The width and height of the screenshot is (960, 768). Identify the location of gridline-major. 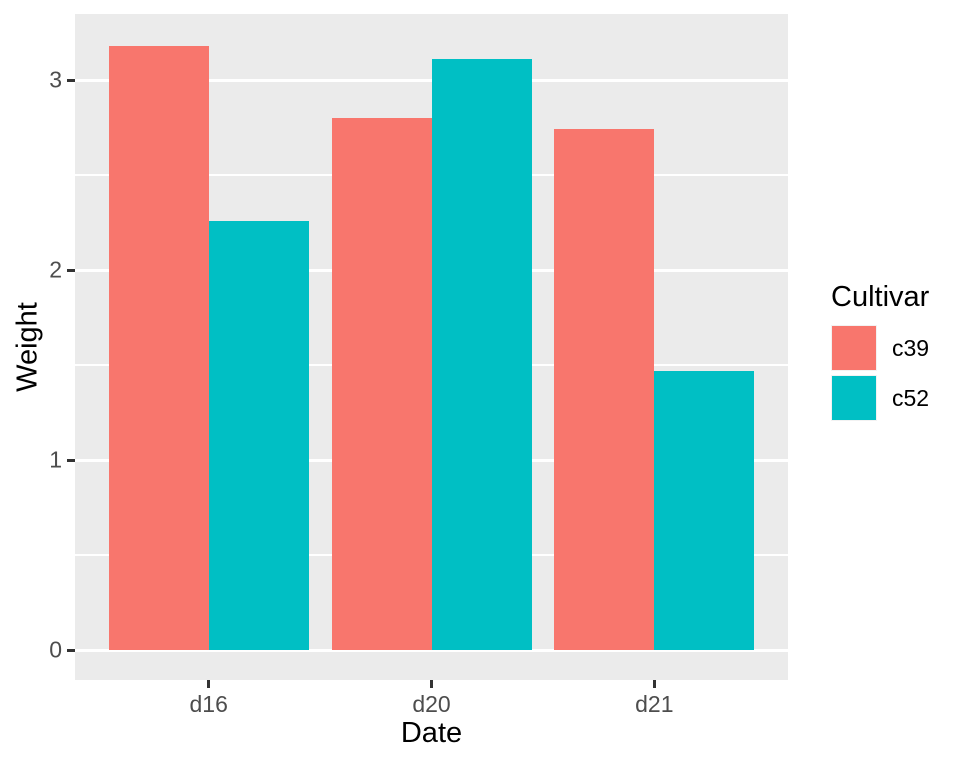
(431, 650).